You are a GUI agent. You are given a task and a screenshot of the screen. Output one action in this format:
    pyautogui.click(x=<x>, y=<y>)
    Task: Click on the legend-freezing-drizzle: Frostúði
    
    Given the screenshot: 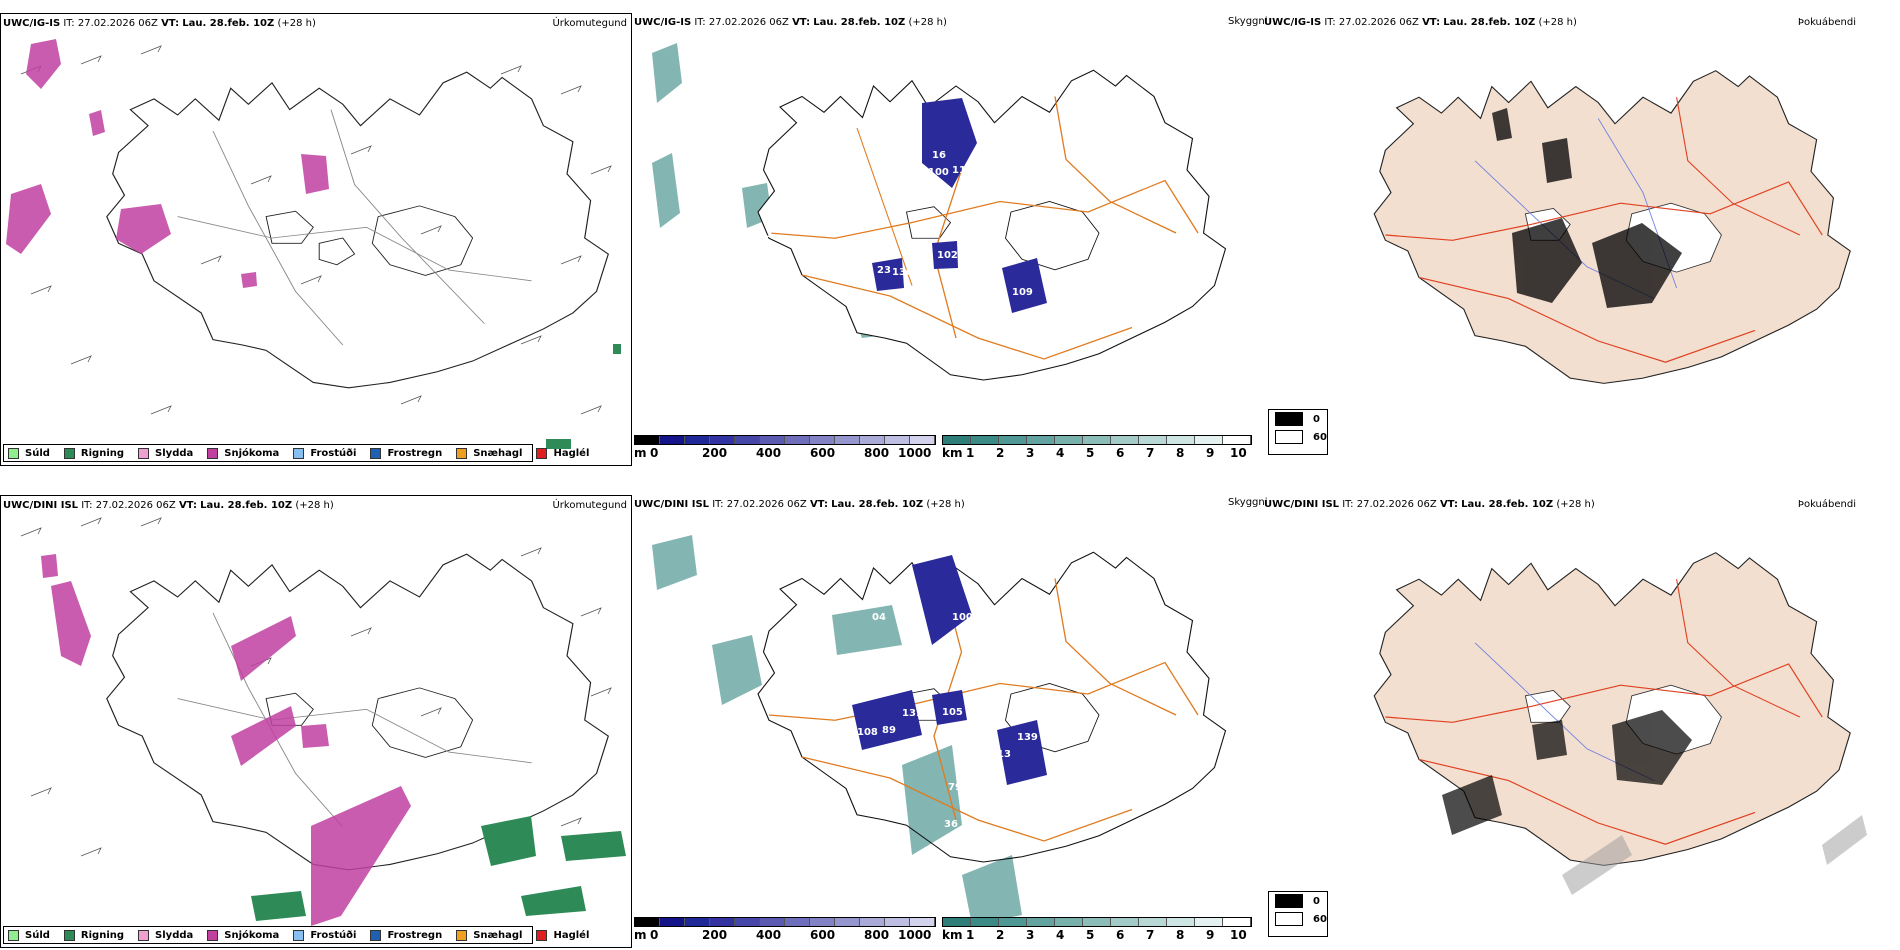 What is the action you would take?
    pyautogui.click(x=324, y=935)
    